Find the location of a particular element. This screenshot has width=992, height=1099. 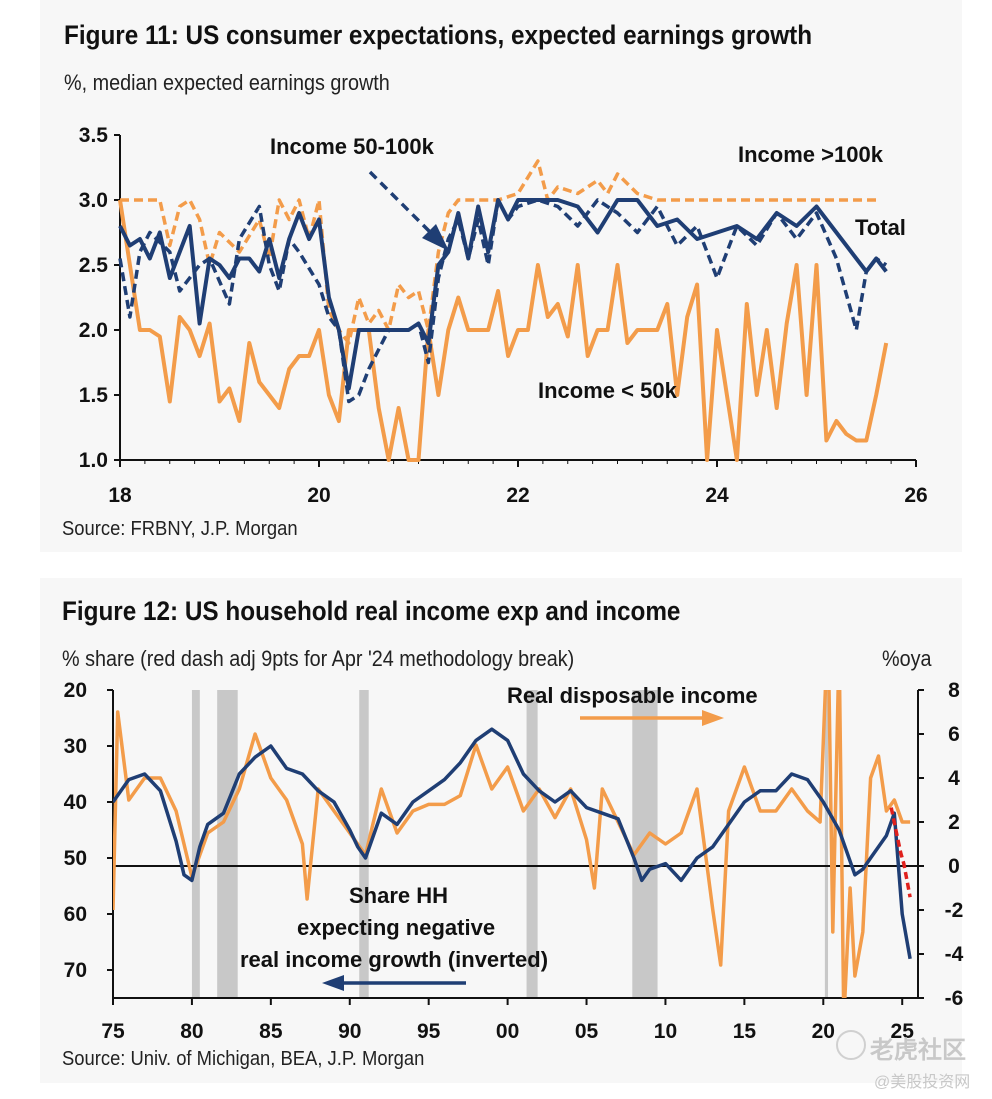

right-y-tick-label: -6 is located at coordinates (954, 998).